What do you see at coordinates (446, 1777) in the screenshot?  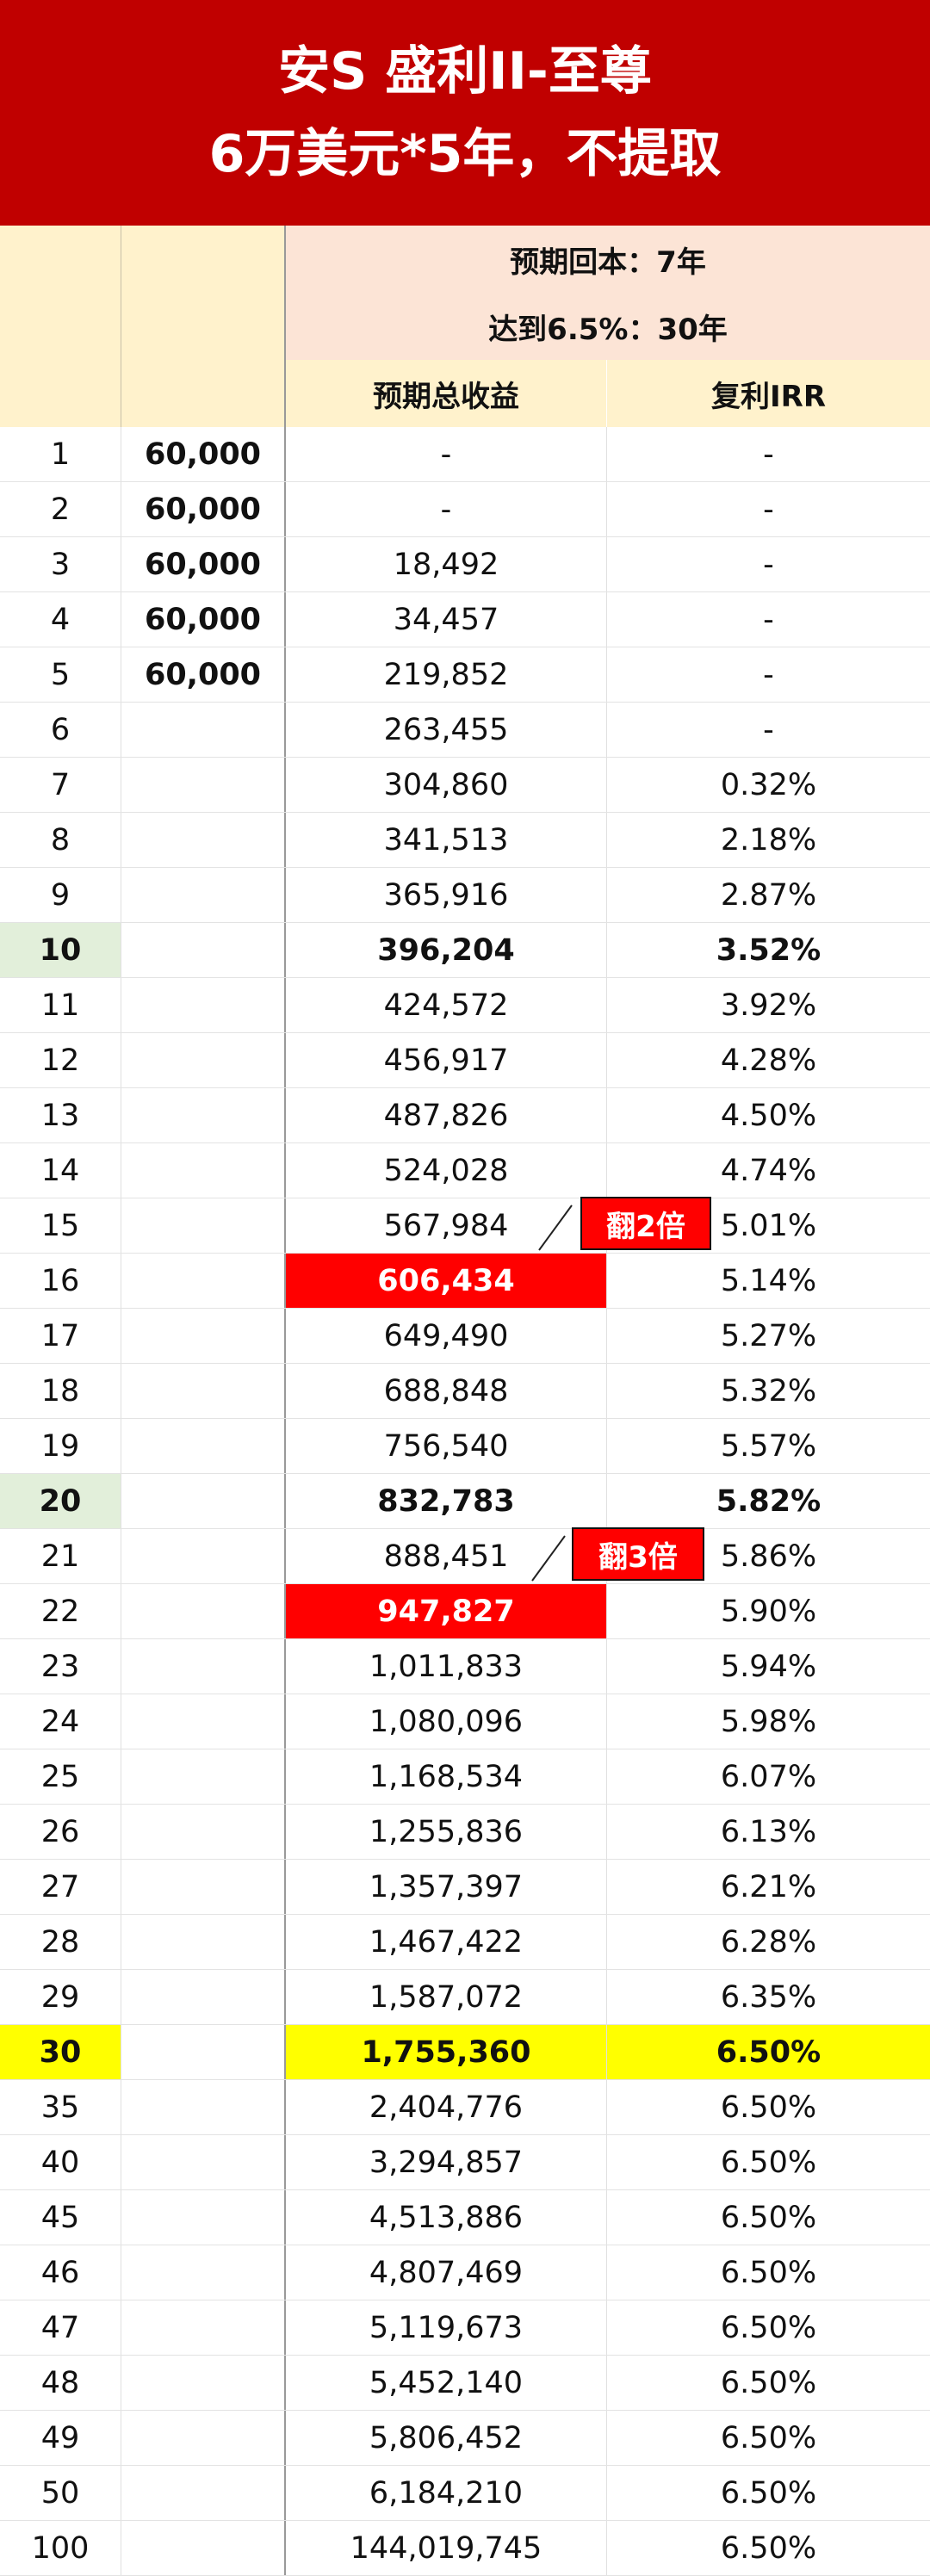 I see `total-benefit-cell: 1,168,534` at bounding box center [446, 1777].